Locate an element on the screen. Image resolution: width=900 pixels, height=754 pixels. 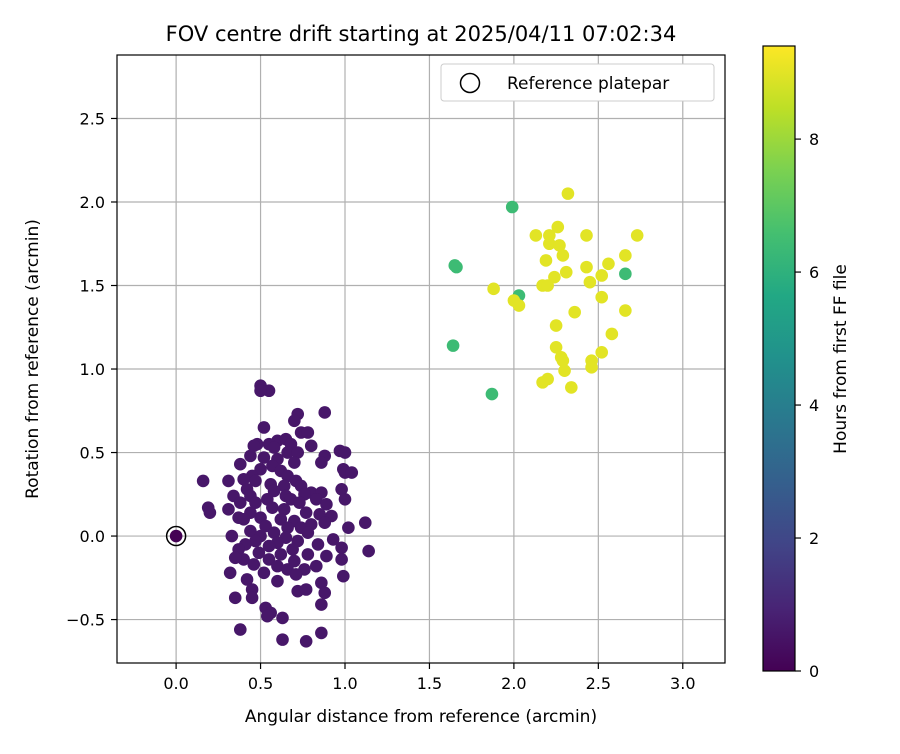
reference-point is located at coordinates (176, 536).